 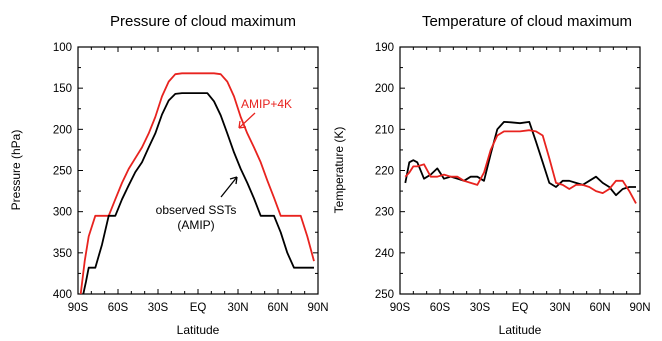 I want to click on temperature-x-tick-label: EQ, so click(x=520, y=308).